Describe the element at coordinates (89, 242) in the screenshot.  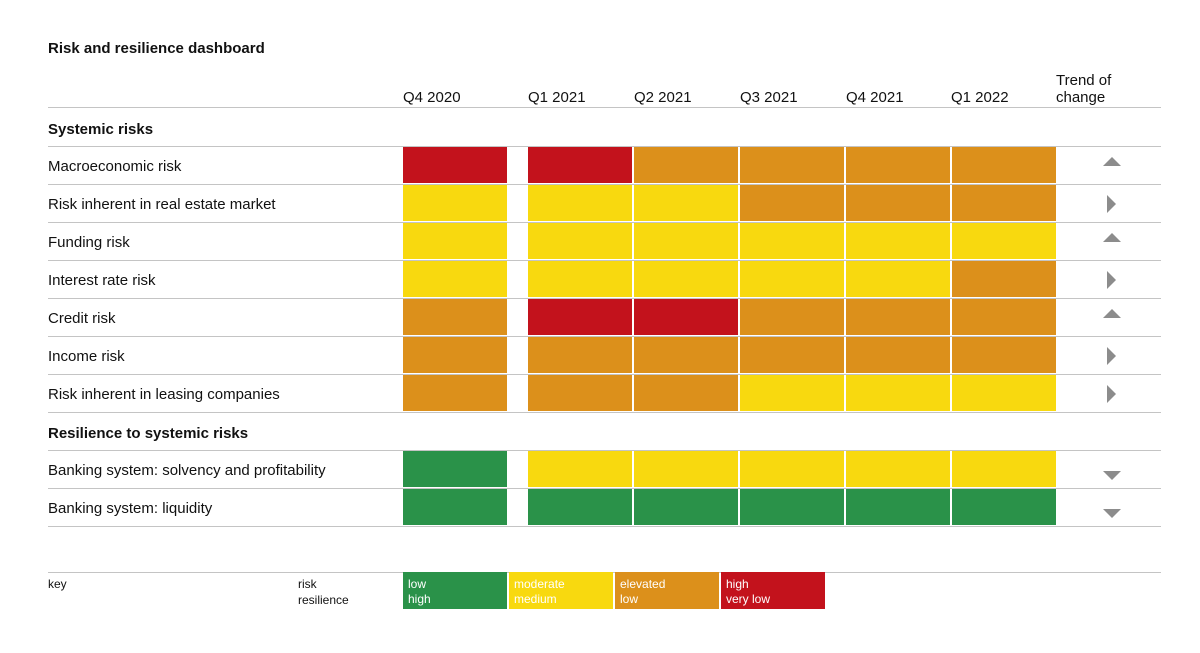
I see `row-label: Funding risk` at that location.